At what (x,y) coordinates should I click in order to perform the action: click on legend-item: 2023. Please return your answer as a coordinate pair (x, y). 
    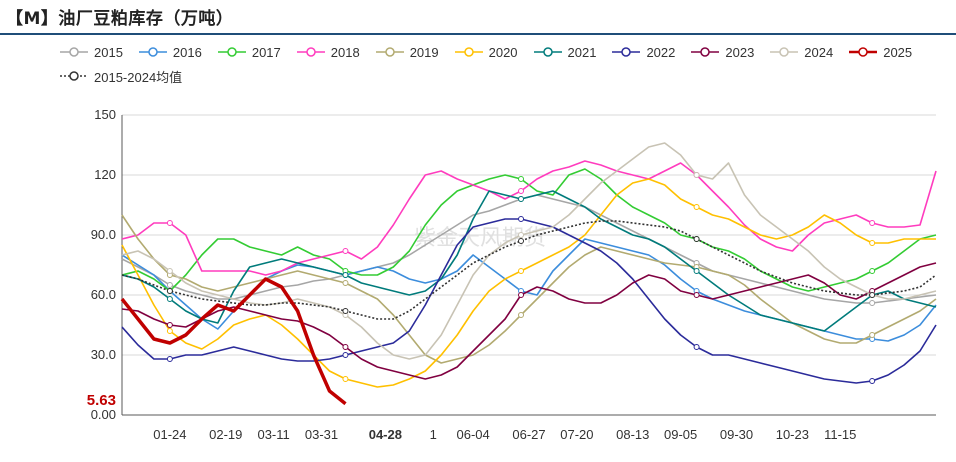
    Looking at the image, I should click on (722, 52).